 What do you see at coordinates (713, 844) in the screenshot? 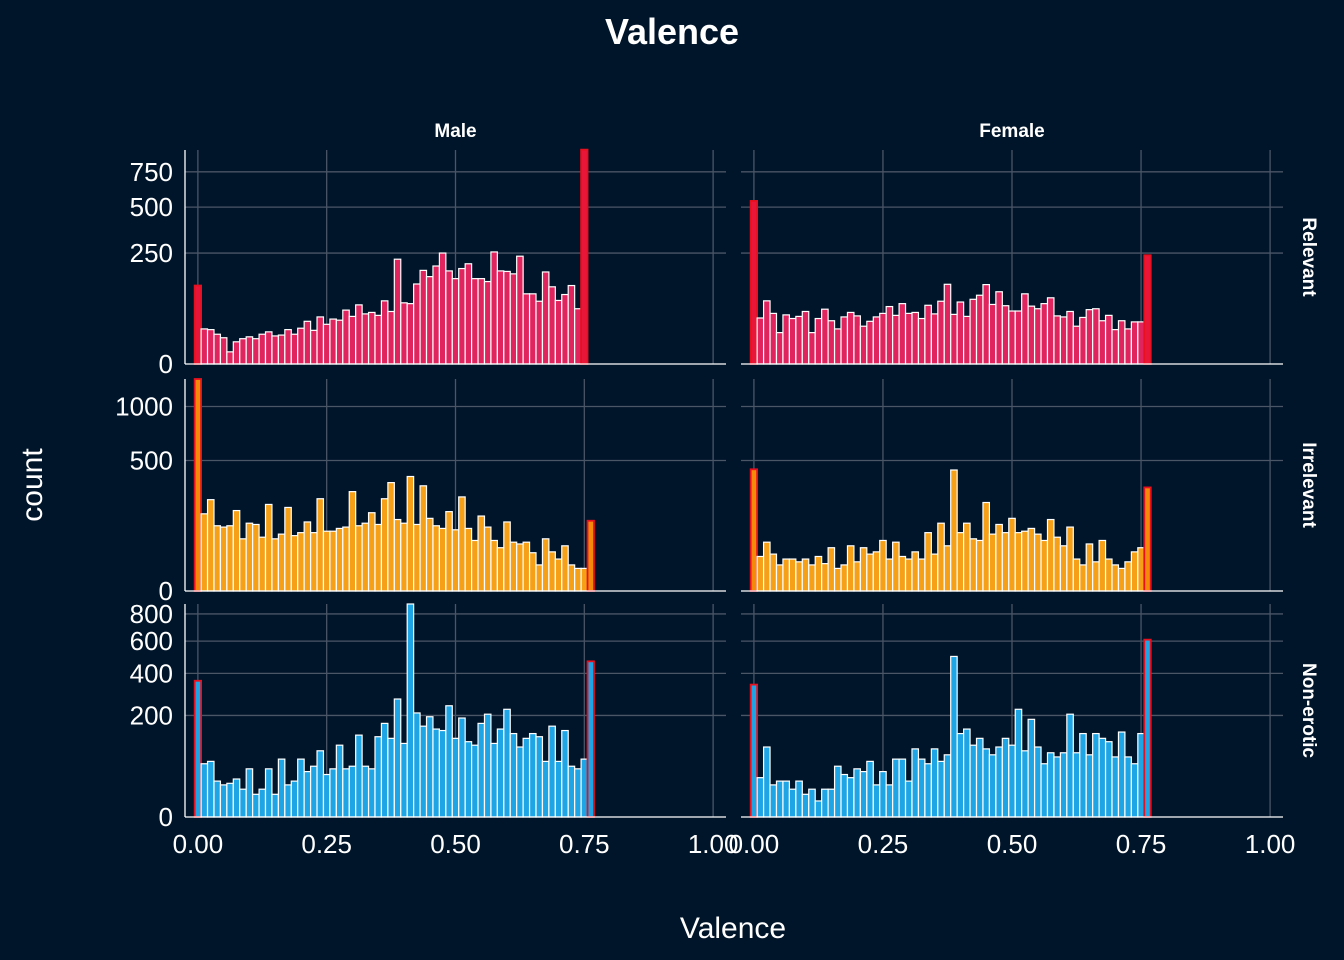
I see `x-tick-label: 1.00` at bounding box center [713, 844].